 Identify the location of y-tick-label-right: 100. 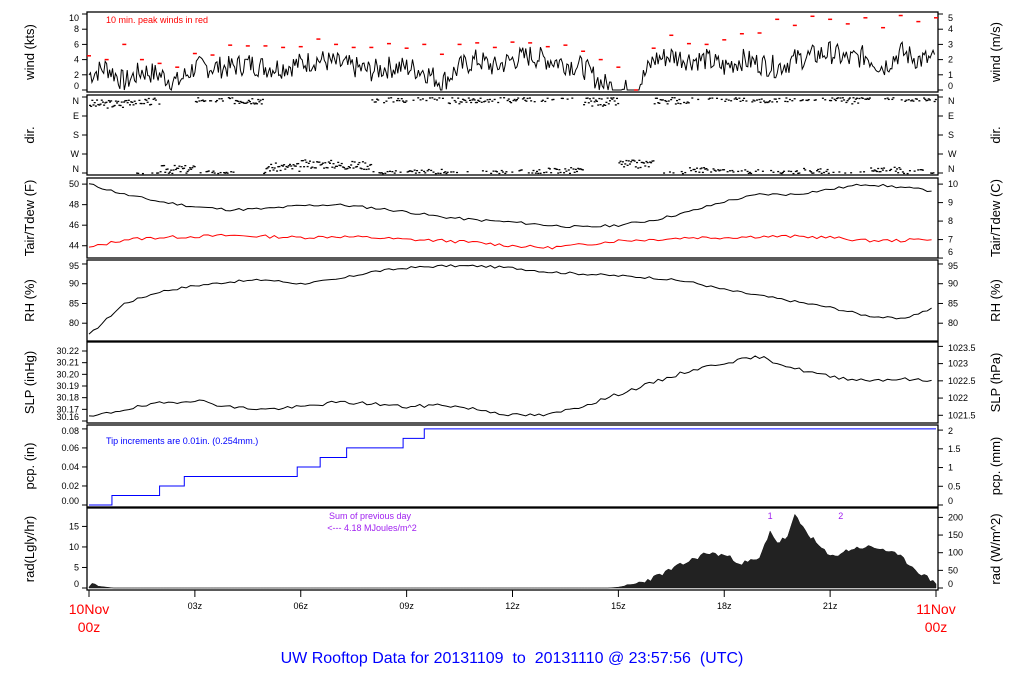
(955, 553).